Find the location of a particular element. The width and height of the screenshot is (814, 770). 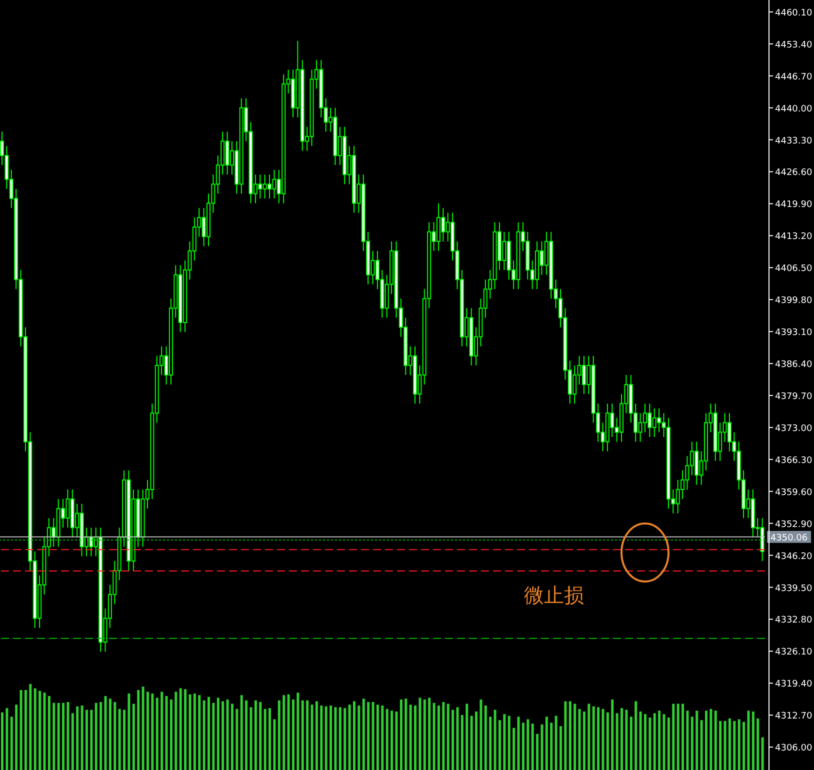

y-tick-label: 4386.40 is located at coordinates (793, 365).